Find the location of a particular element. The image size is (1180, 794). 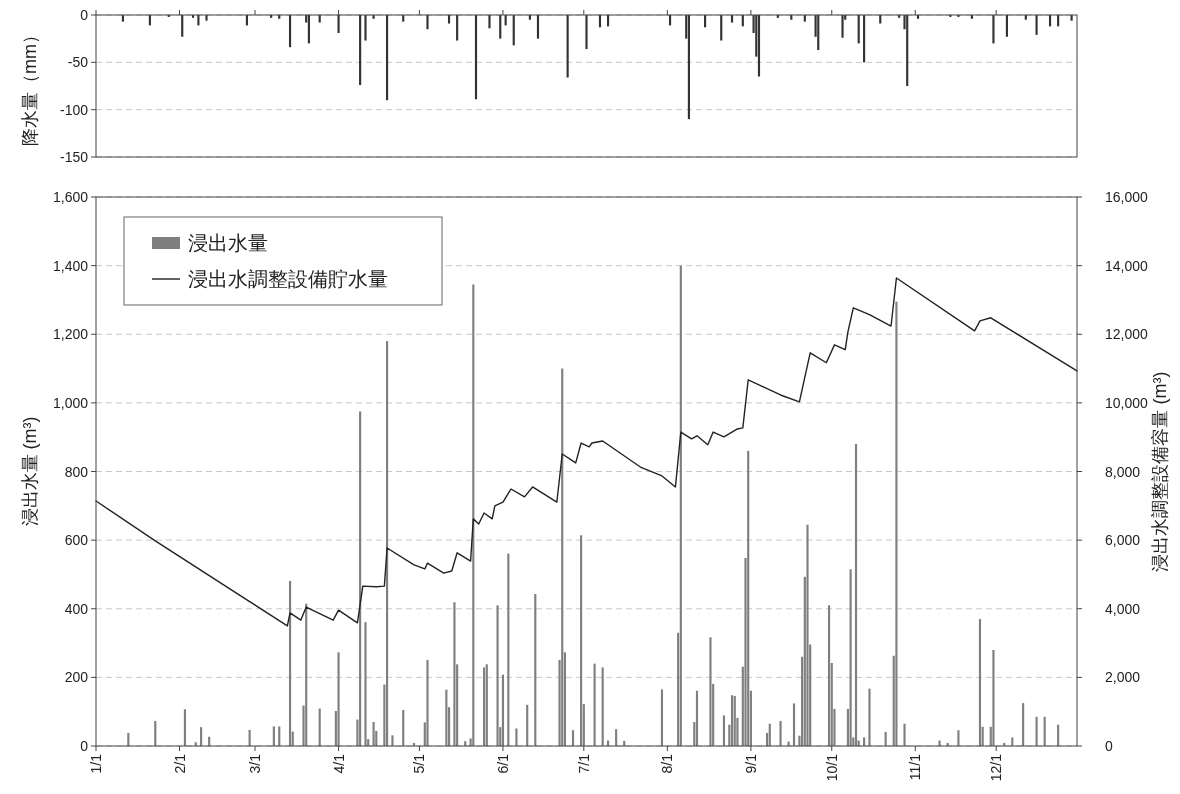

y2-axis-title: 浸出水調整設備容量 (m³) is located at coordinates (1160, 471).